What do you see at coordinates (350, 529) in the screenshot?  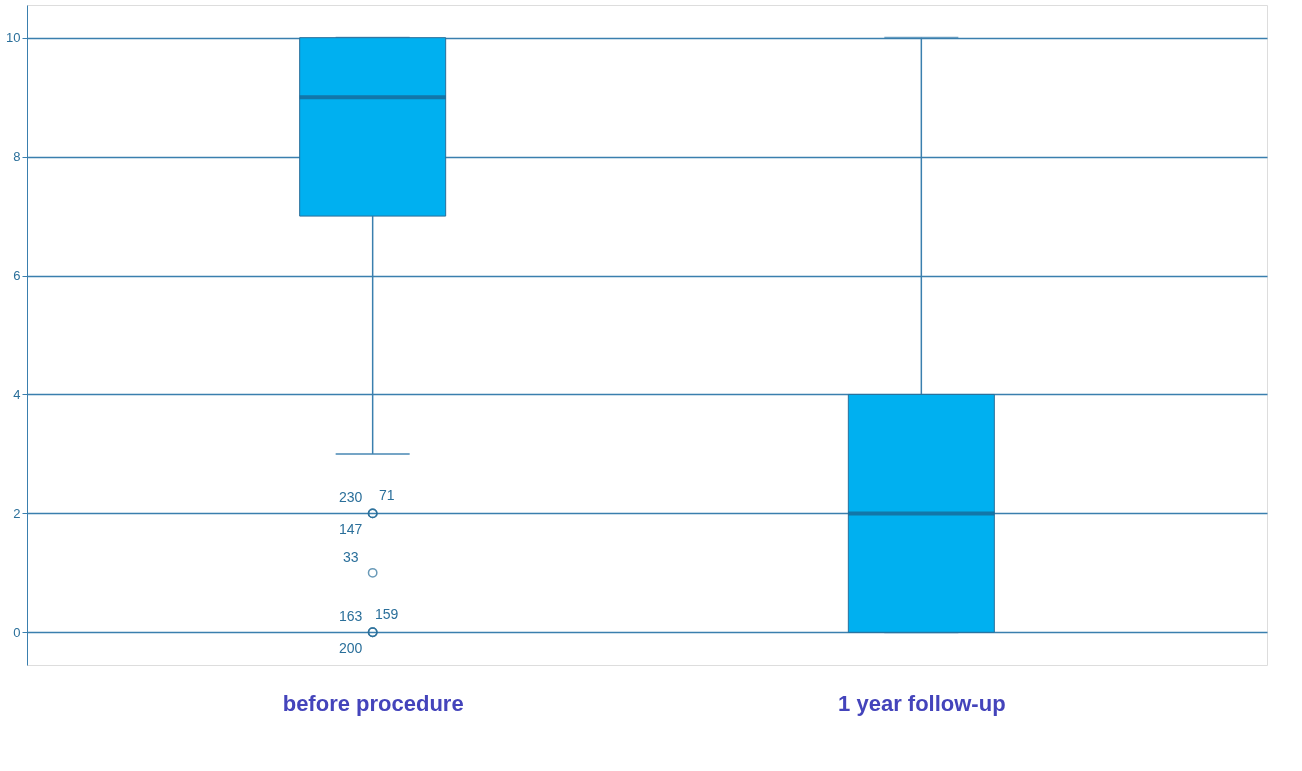 I see `annotation: 147` at bounding box center [350, 529].